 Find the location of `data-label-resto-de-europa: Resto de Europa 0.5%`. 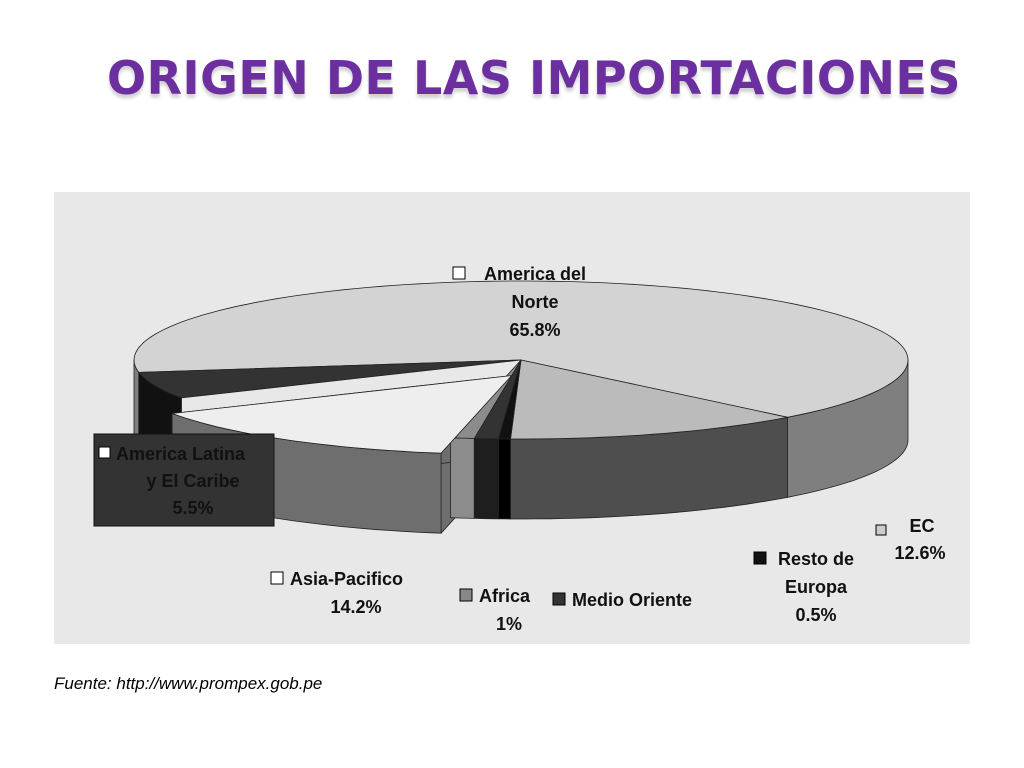

data-label-resto-de-europa: Resto de Europa 0.5% is located at coordinates (803, 587).